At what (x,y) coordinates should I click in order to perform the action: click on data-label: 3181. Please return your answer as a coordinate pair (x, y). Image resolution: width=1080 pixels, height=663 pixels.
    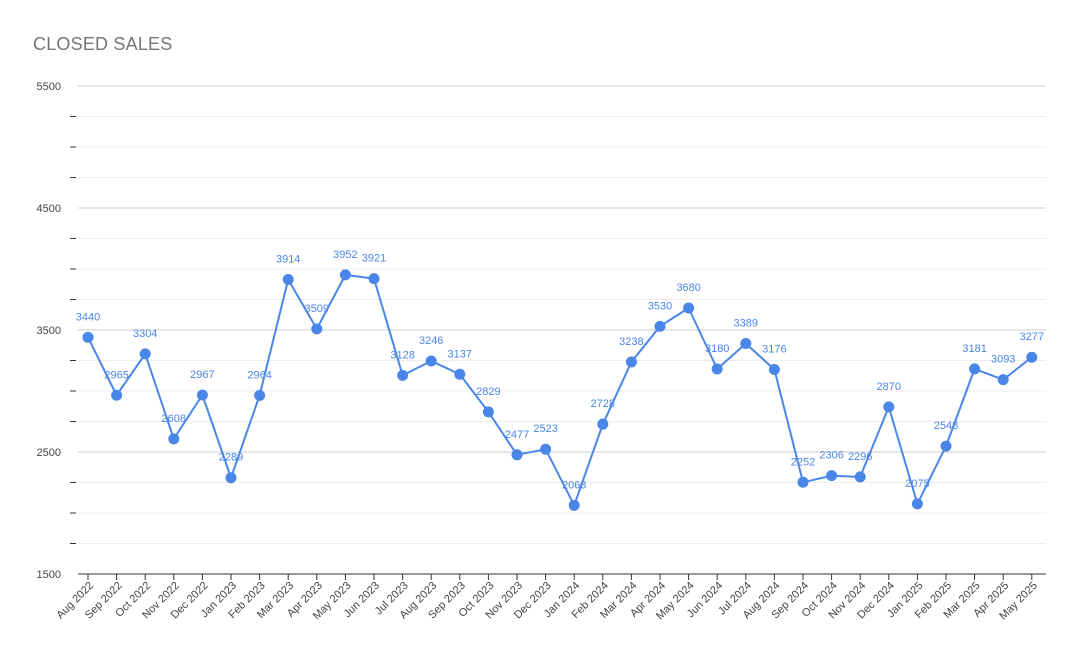
    Looking at the image, I should click on (974, 349).